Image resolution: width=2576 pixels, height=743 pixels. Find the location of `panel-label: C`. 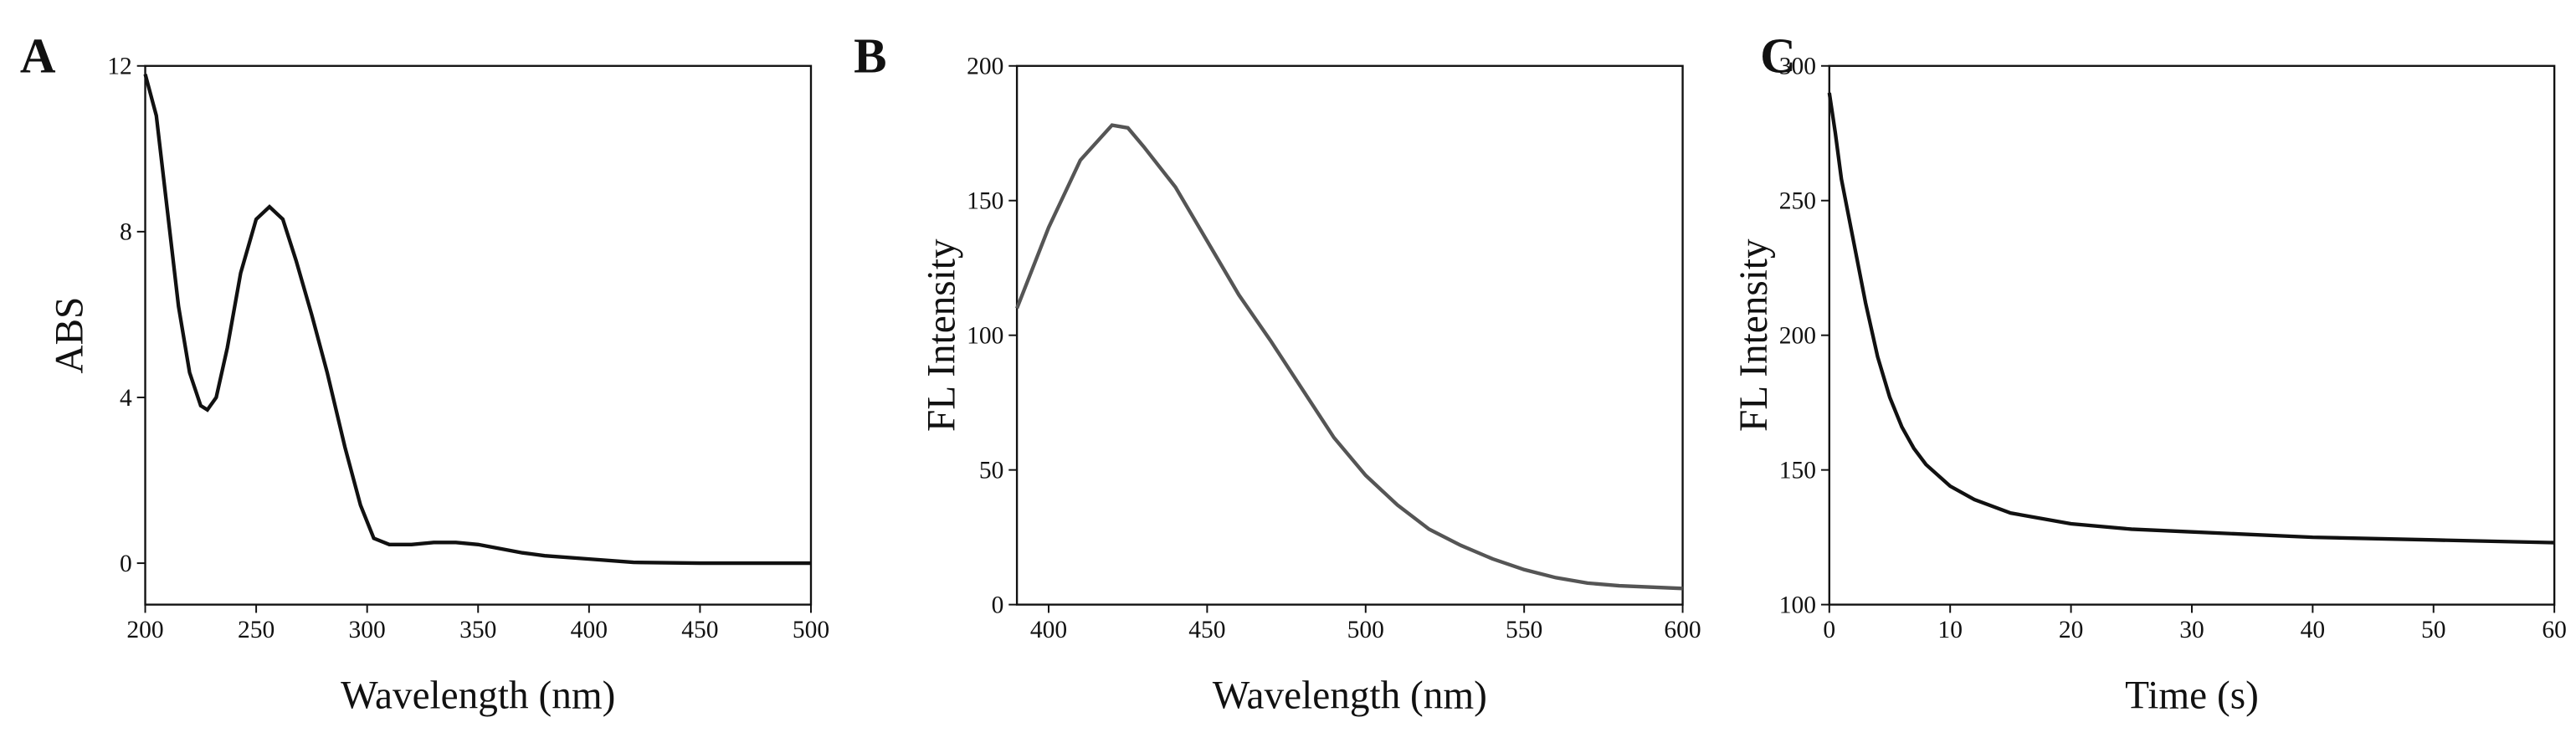

panel-label: C is located at coordinates (1778, 56).